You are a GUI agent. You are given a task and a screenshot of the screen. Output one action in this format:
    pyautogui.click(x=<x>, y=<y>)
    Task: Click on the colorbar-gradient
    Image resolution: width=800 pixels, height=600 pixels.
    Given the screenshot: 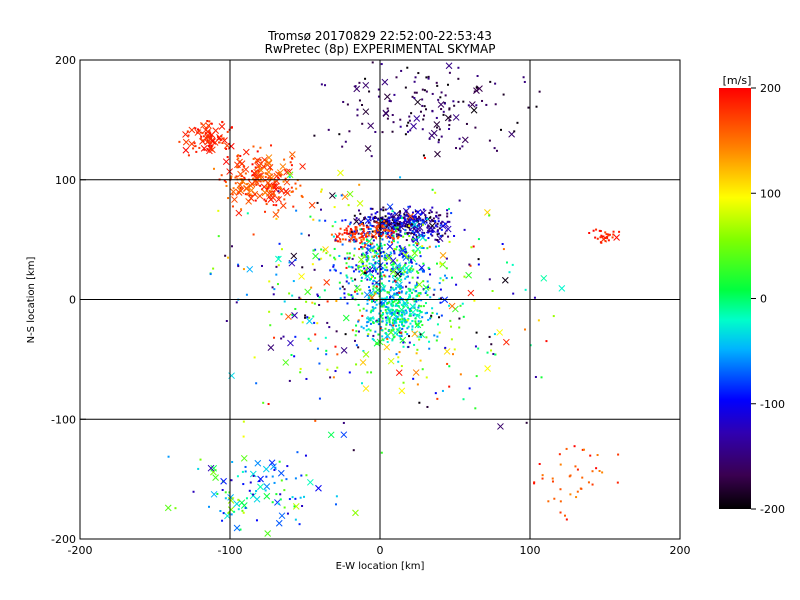 What is the action you would take?
    pyautogui.click(x=735, y=298)
    